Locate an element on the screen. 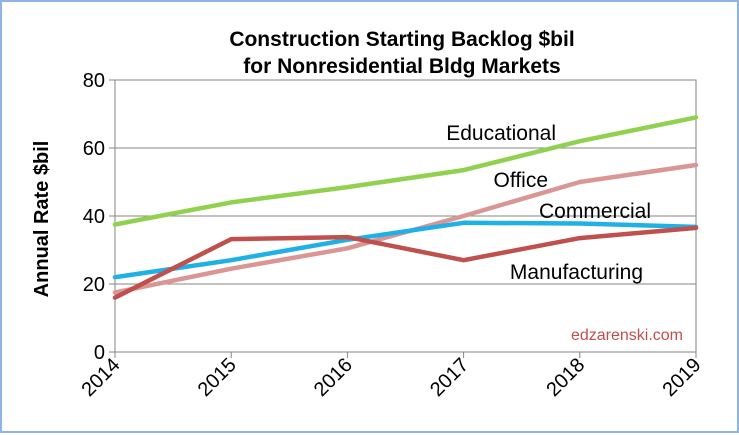  y-tick-label: 0 is located at coordinates (99, 353).